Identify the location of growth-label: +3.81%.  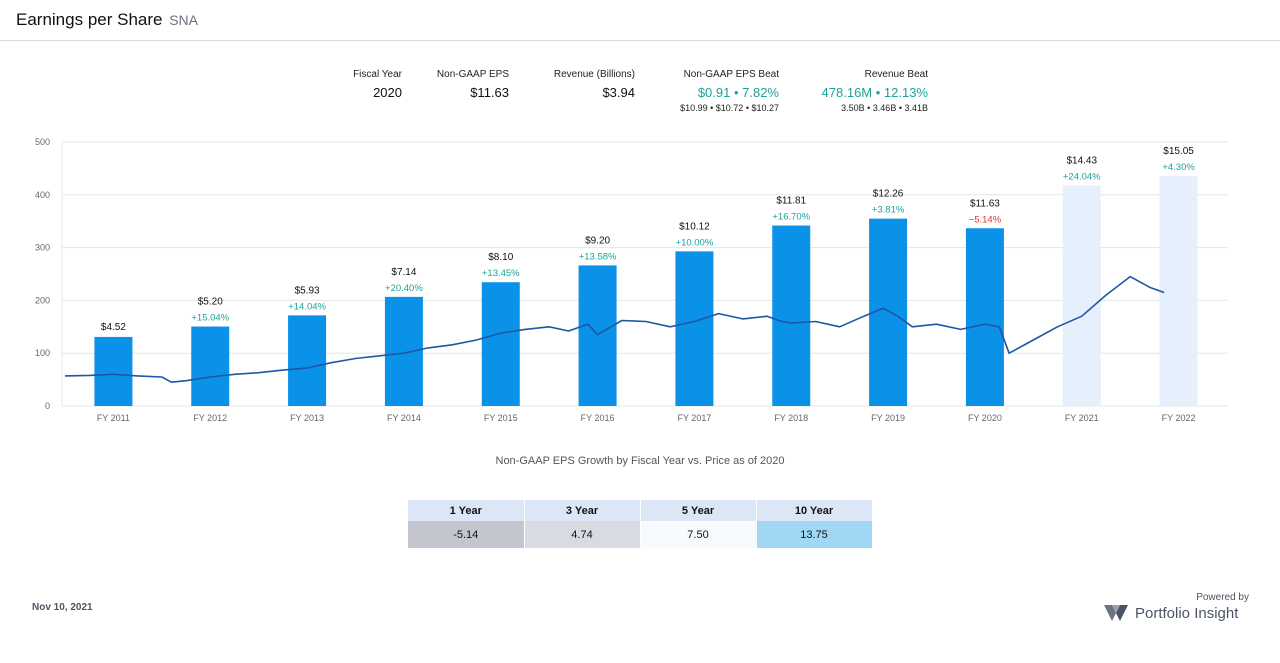
(888, 210).